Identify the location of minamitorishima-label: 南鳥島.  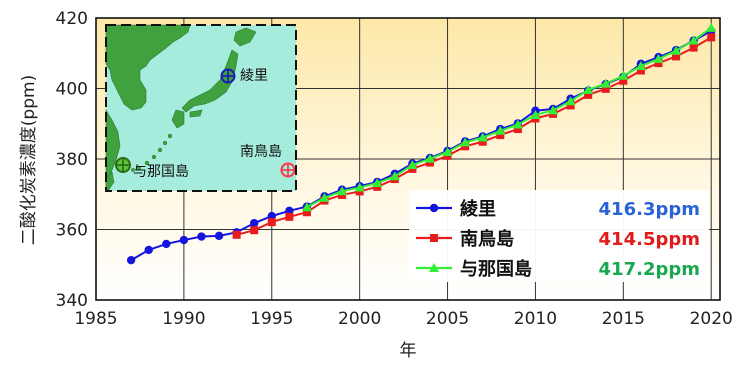
(261, 152).